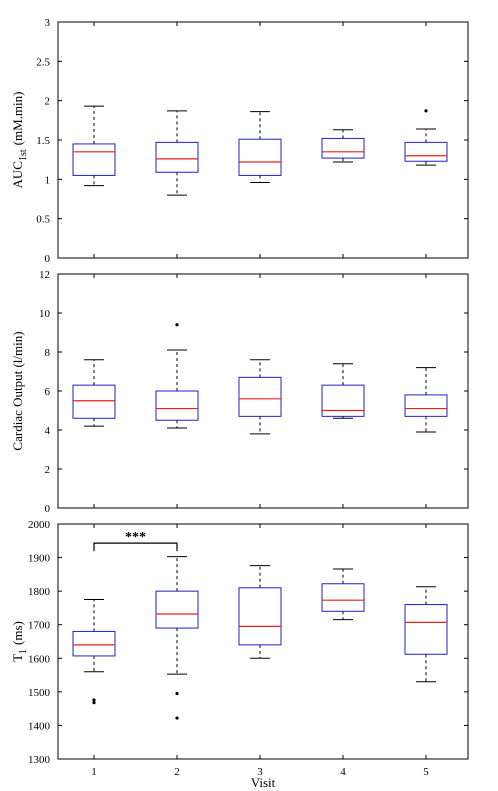  I want to click on x-tick-label: 2, so click(177, 772).